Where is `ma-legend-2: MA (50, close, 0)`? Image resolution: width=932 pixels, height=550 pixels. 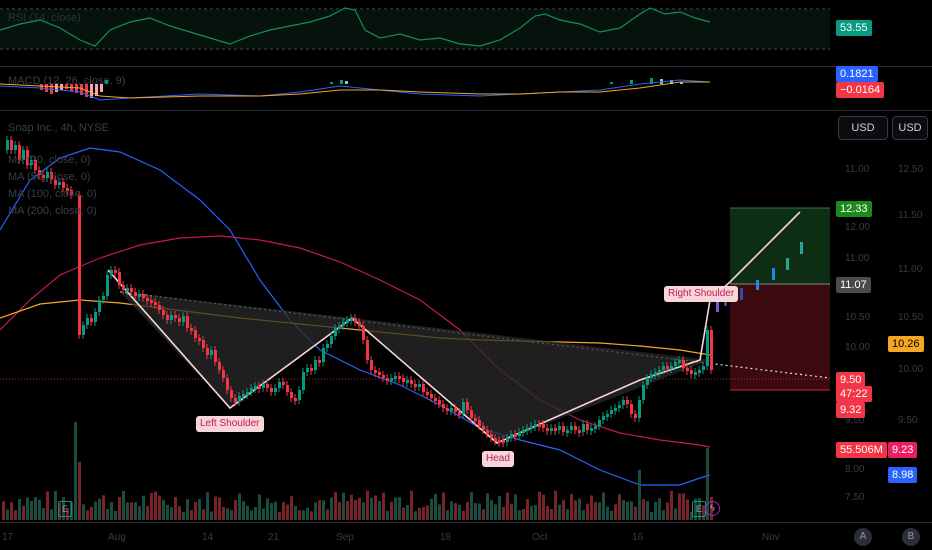 ma-legend-2: MA (50, close, 0) is located at coordinates (49, 177).